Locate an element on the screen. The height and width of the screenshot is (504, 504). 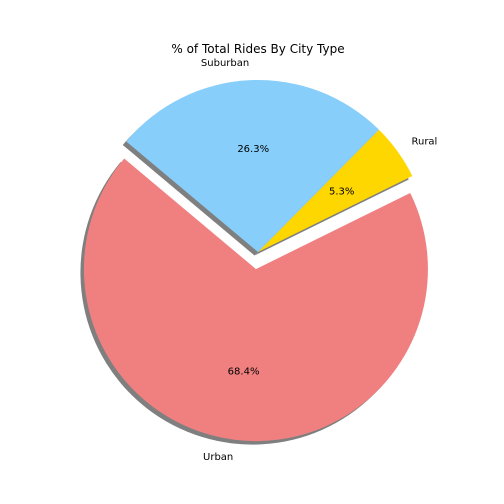
slice-pct-label-suburban: 26.3% is located at coordinates (253, 149).